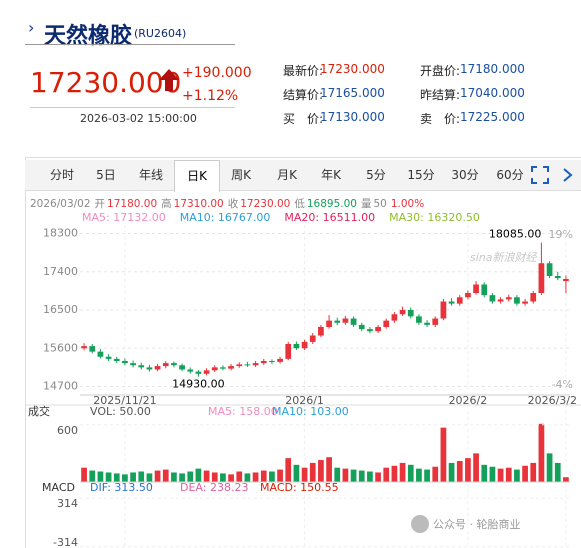 The height and width of the screenshot is (548, 581). Describe the element at coordinates (100, 204) in the screenshot. I see `info-label: 开` at that location.